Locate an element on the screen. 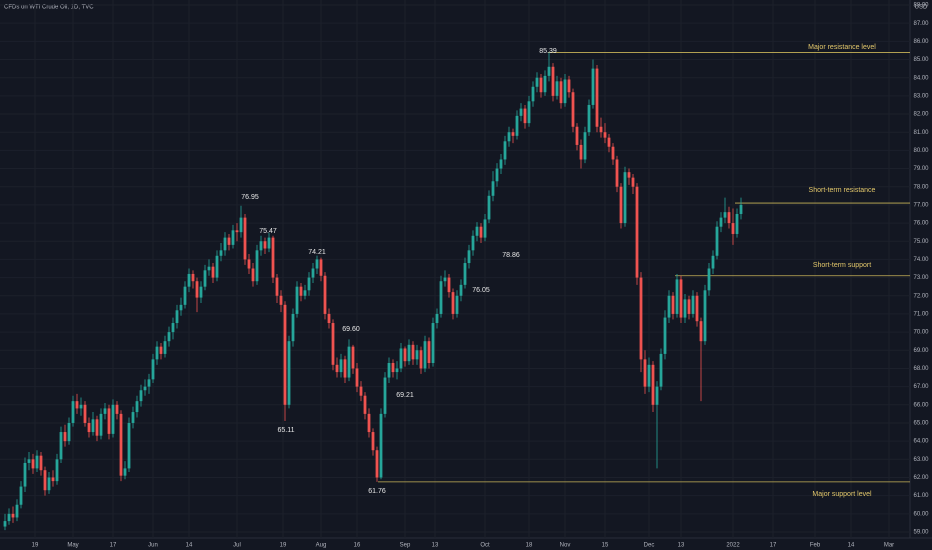  y-tick-label: 62.00 is located at coordinates (921, 478).